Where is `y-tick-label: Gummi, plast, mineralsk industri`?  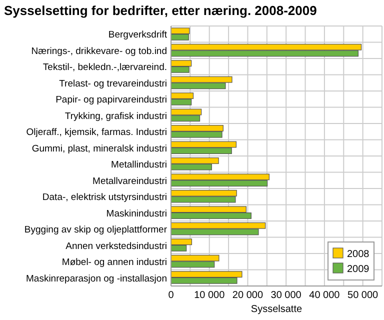 y-tick-label: Gummi, plast, mineralsk industri is located at coordinates (99, 148).